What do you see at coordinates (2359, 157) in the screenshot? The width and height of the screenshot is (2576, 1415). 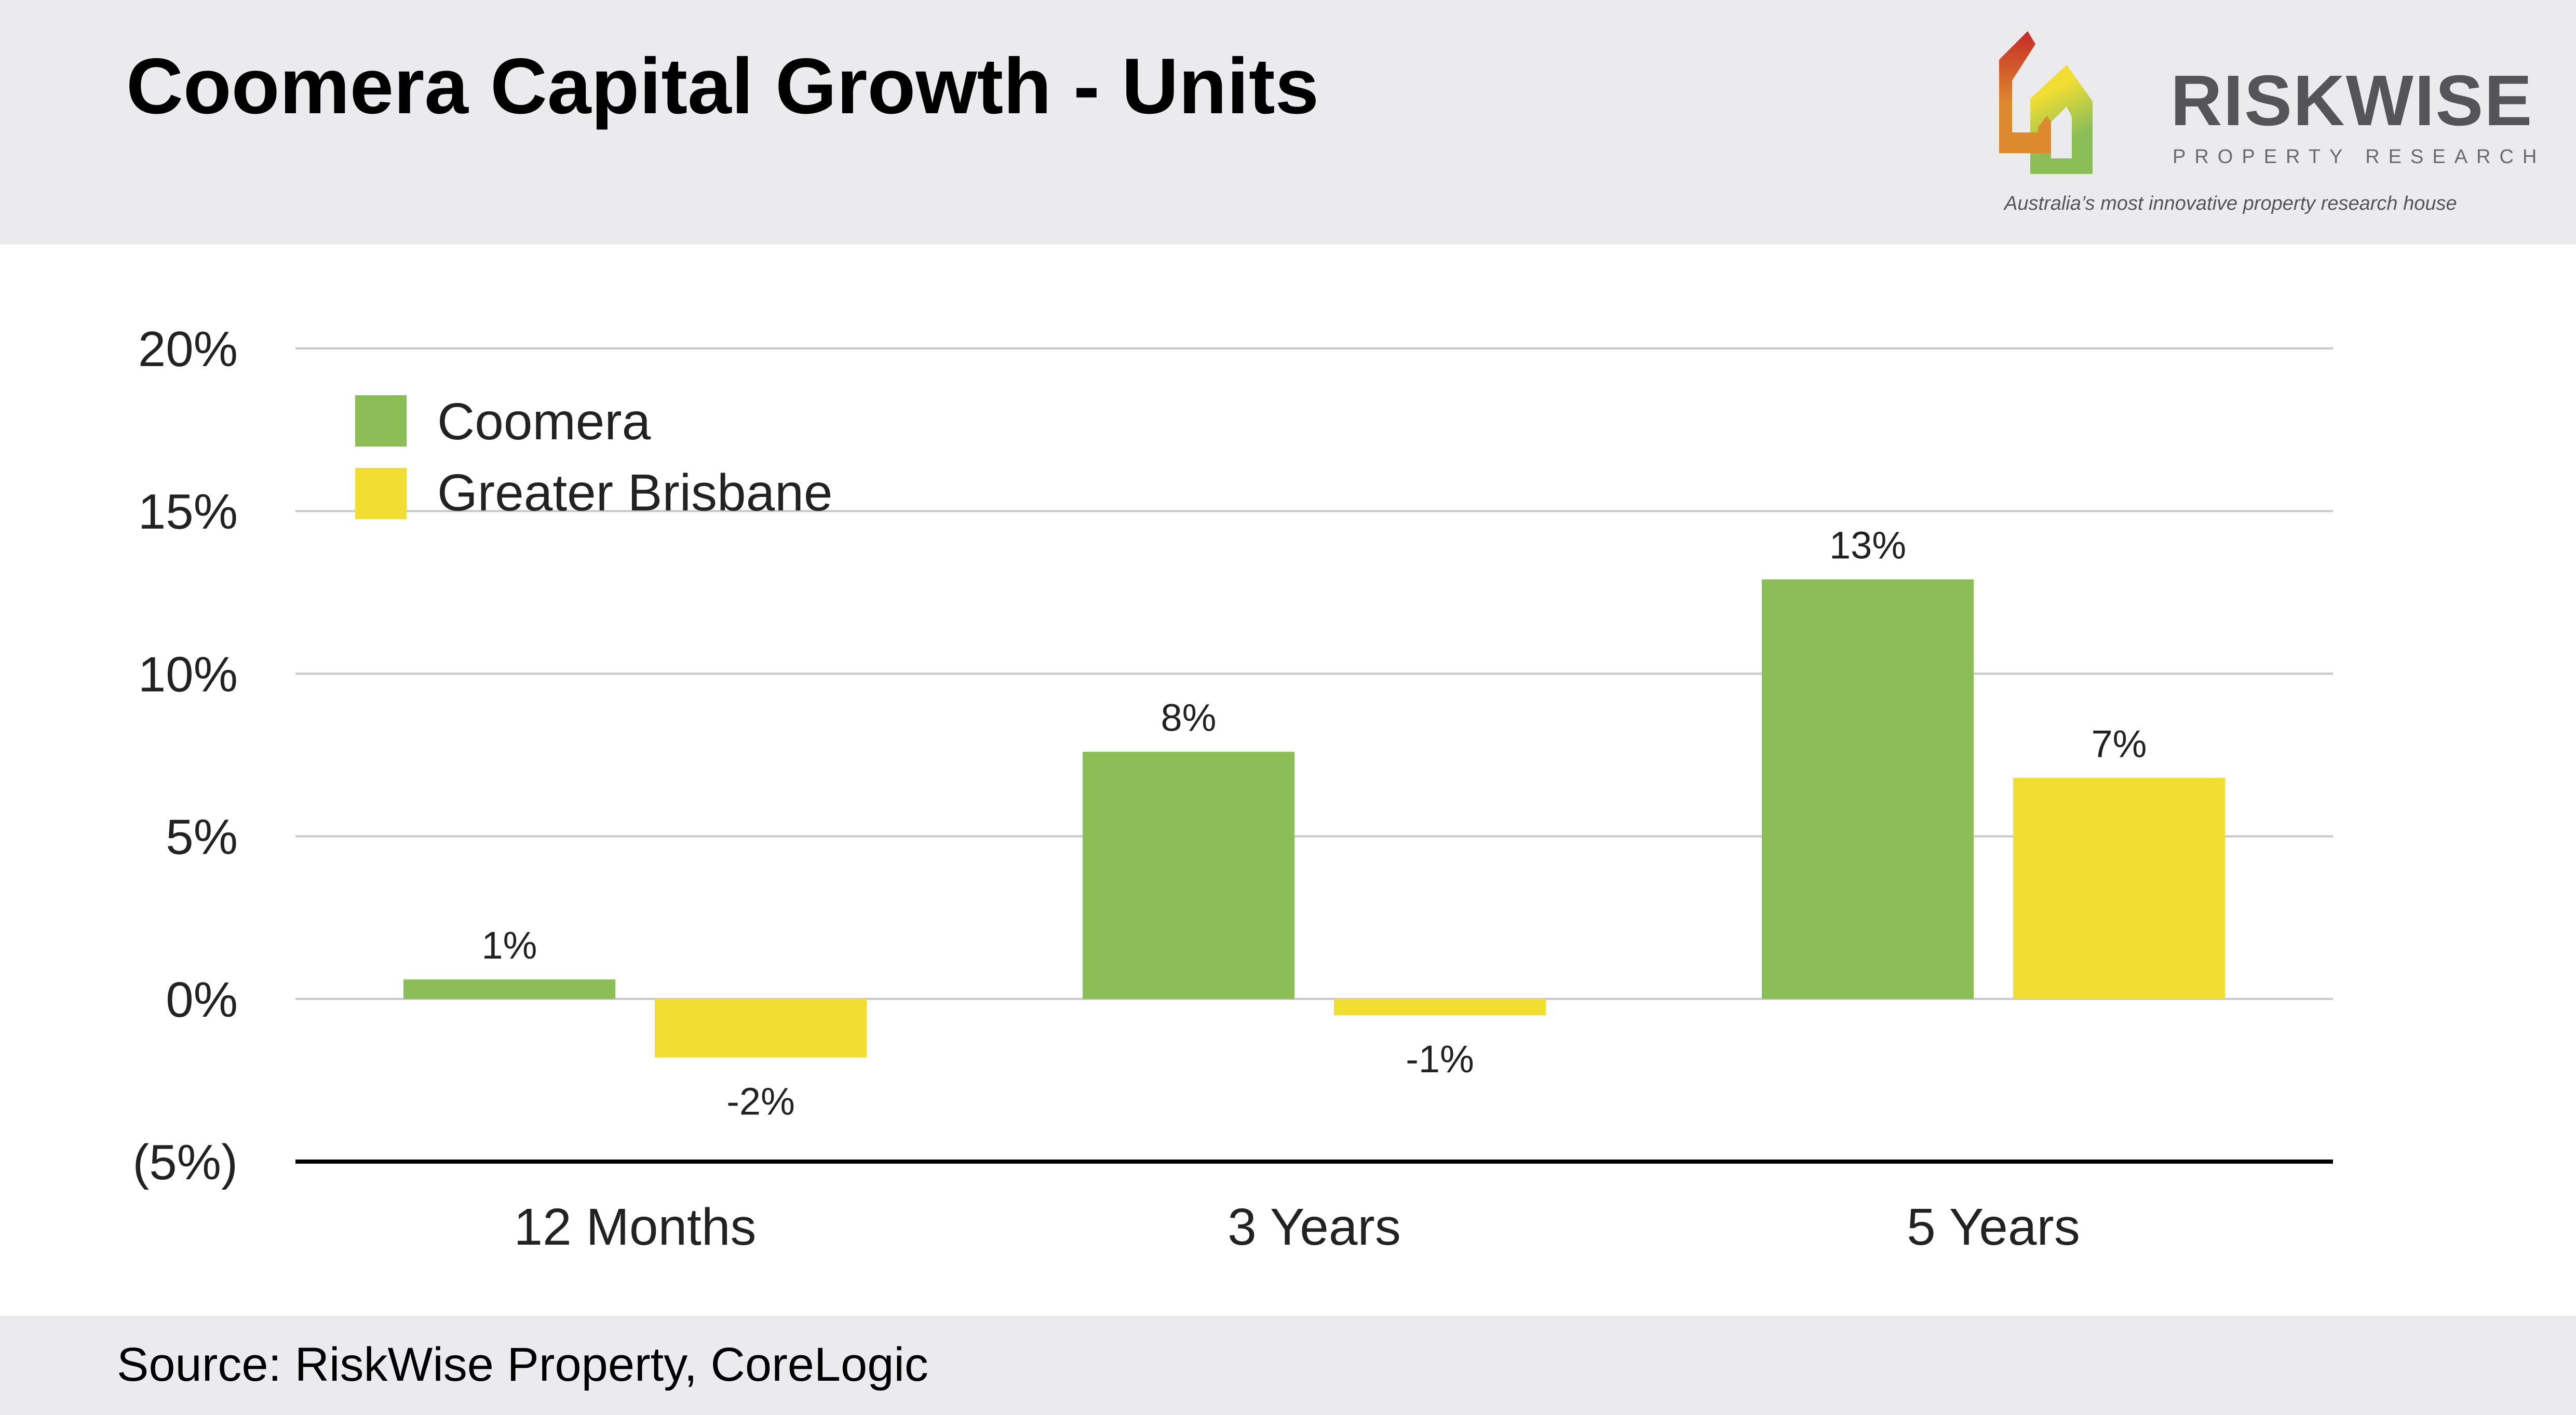 I see `logo-subtitle: PROPERTY RESEARCH` at bounding box center [2359, 157].